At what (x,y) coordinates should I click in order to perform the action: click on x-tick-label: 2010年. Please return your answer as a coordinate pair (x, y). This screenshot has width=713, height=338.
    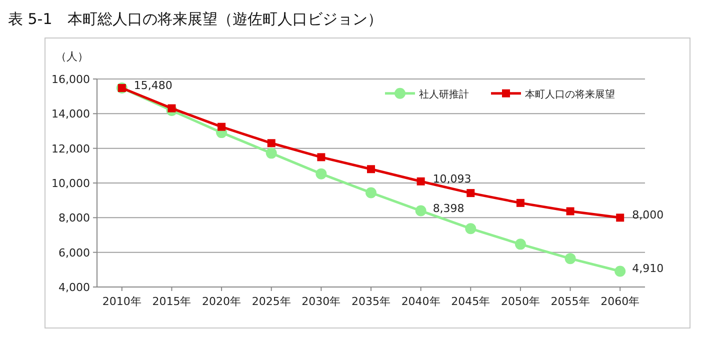
    Looking at the image, I should click on (122, 301).